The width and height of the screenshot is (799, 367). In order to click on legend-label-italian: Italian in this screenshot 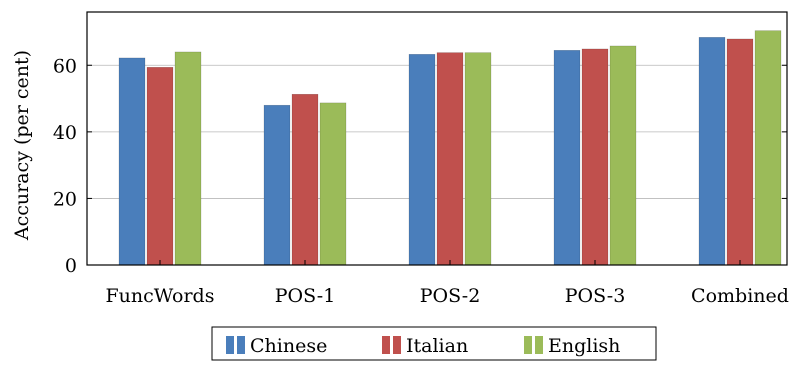, I will do `click(437, 346)`.